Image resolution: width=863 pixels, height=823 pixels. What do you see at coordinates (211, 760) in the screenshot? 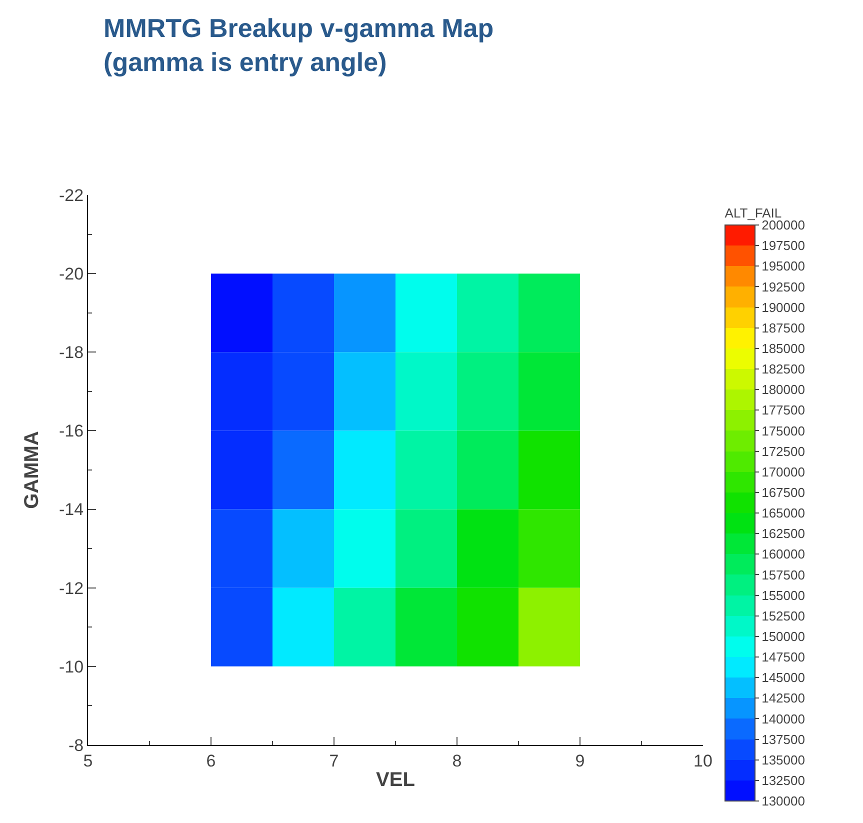
I see `x-tick-label: 6` at bounding box center [211, 760].